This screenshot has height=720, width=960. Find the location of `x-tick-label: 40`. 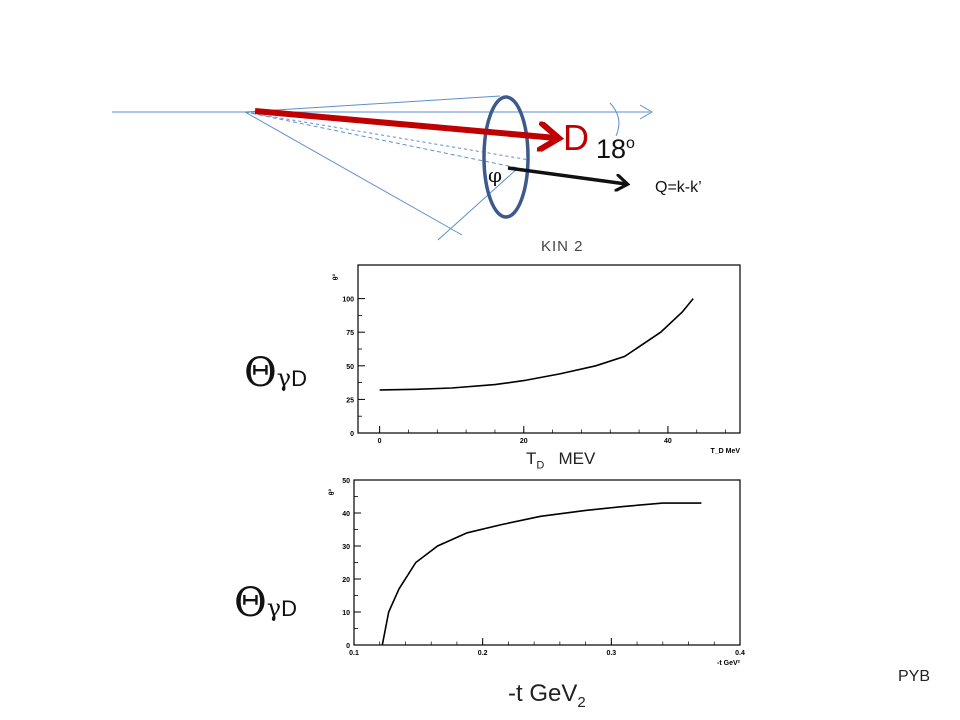

x-tick-label: 40 is located at coordinates (668, 441).